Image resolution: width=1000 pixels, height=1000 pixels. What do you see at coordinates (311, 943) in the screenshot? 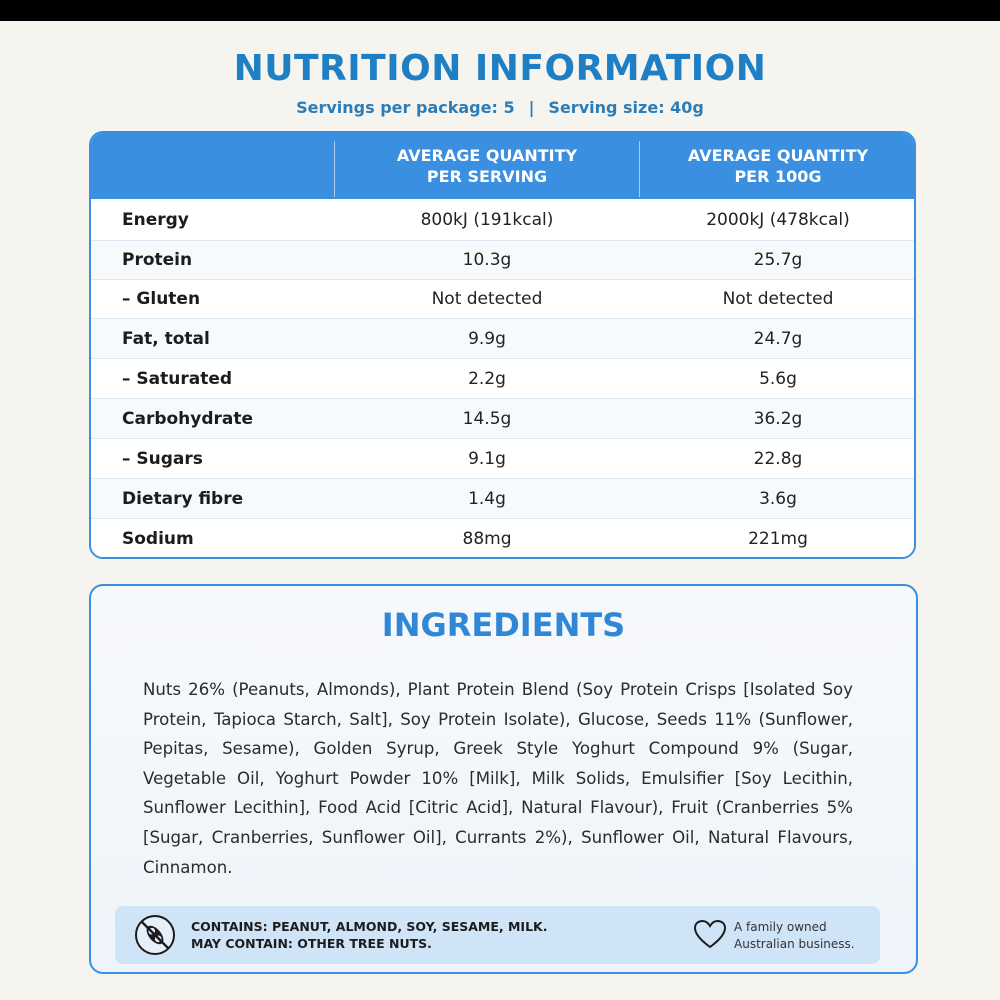
I see `may-contain-line: MAY CONTAIN: OTHER TREE NUTS.` at bounding box center [311, 943].